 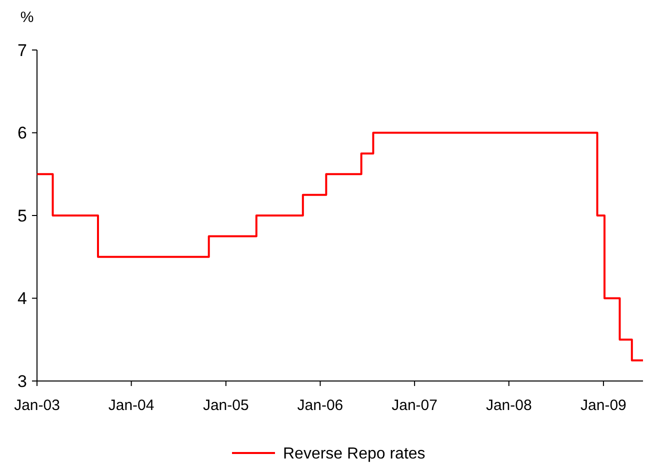 What do you see at coordinates (22, 133) in the screenshot?
I see `y-tick-label: 6` at bounding box center [22, 133].